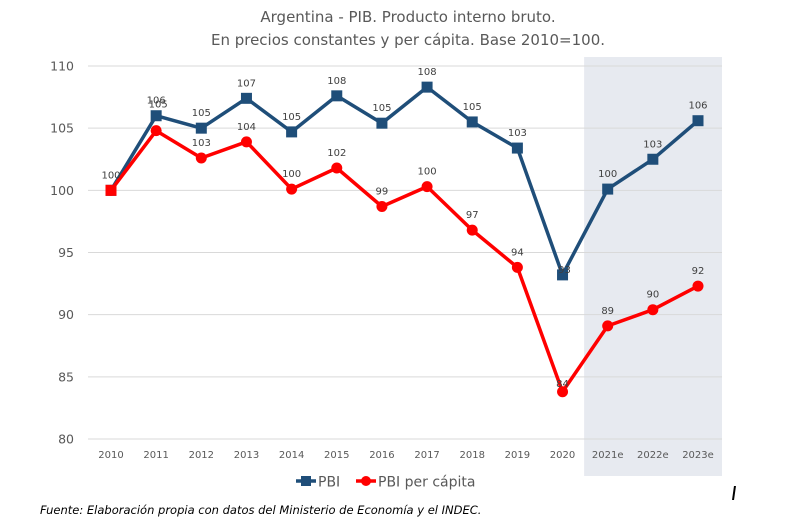 The image size is (800, 530). What do you see at coordinates (201, 455) in the screenshot?
I see `x-tick-label: 2012` at bounding box center [201, 455].